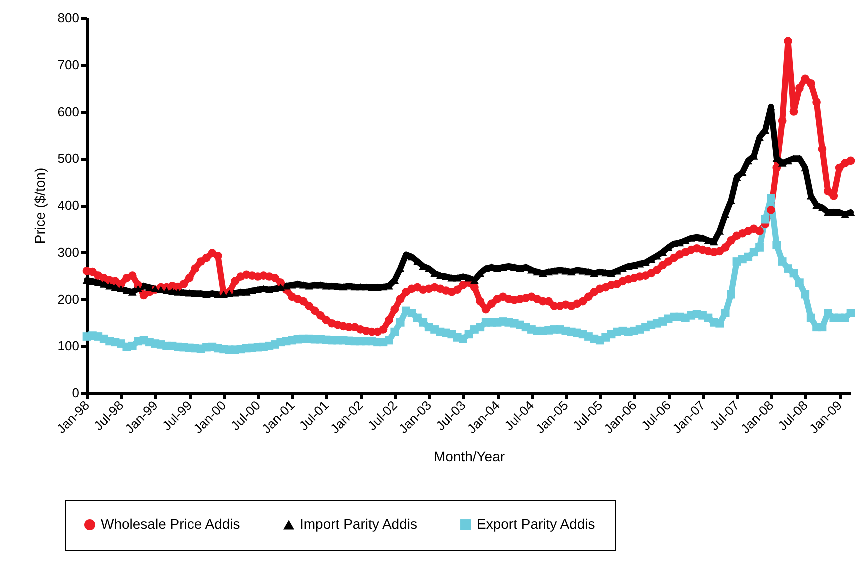 This screenshot has height=581, width=856. I want to click on y-tick-label: 800, so click(69, 18).